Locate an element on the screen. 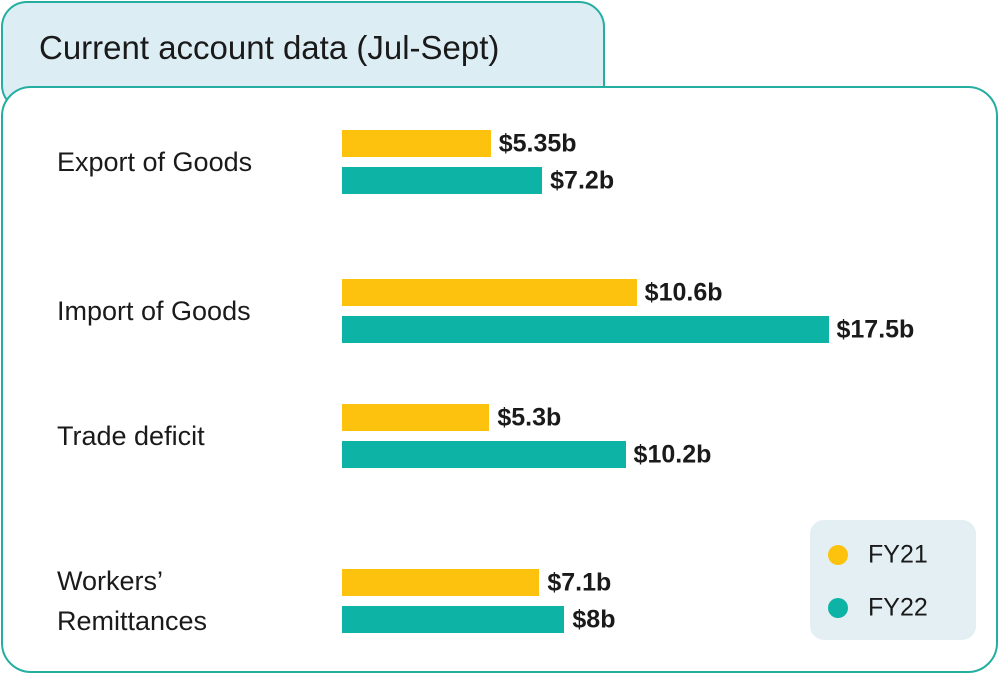  value-label: $10.2b is located at coordinates (672, 454).